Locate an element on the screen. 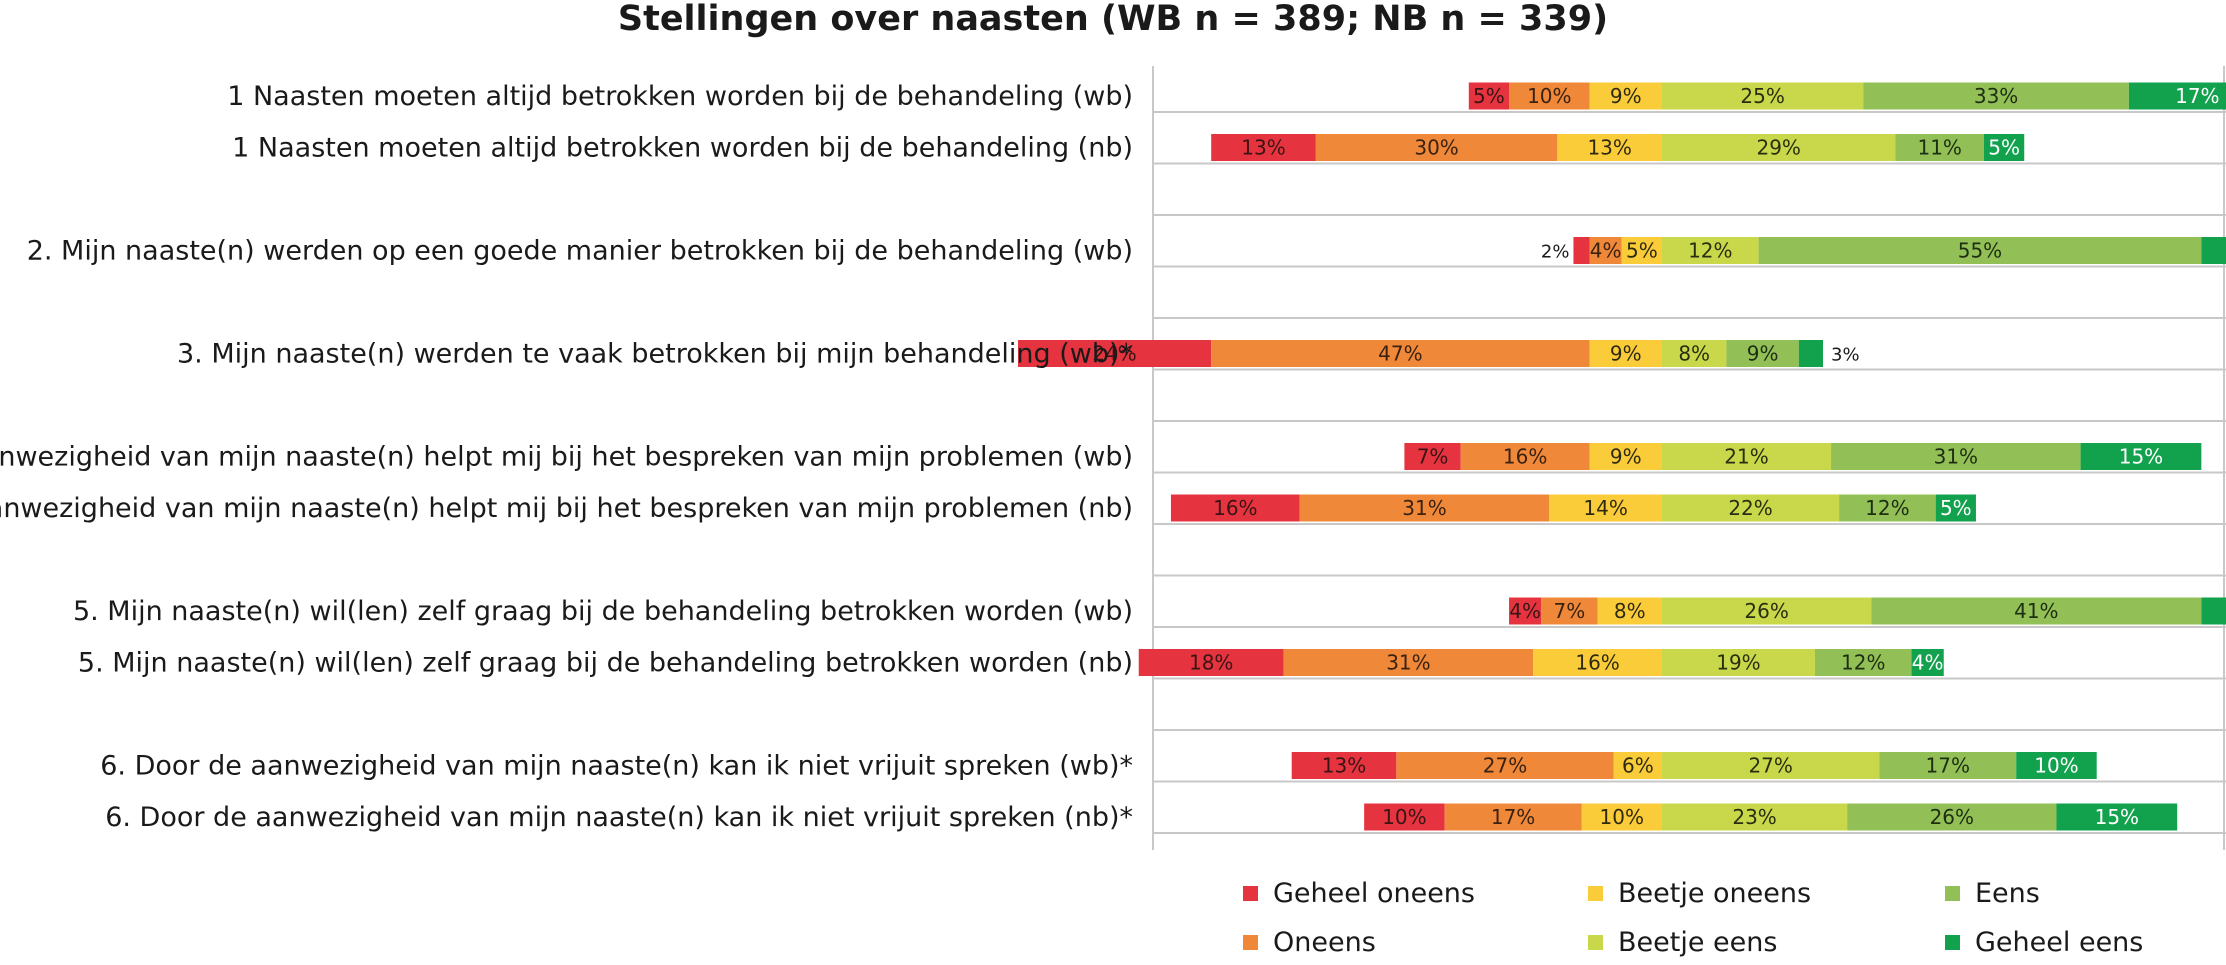  legend-label: Geheel eens is located at coordinates (2059, 942).